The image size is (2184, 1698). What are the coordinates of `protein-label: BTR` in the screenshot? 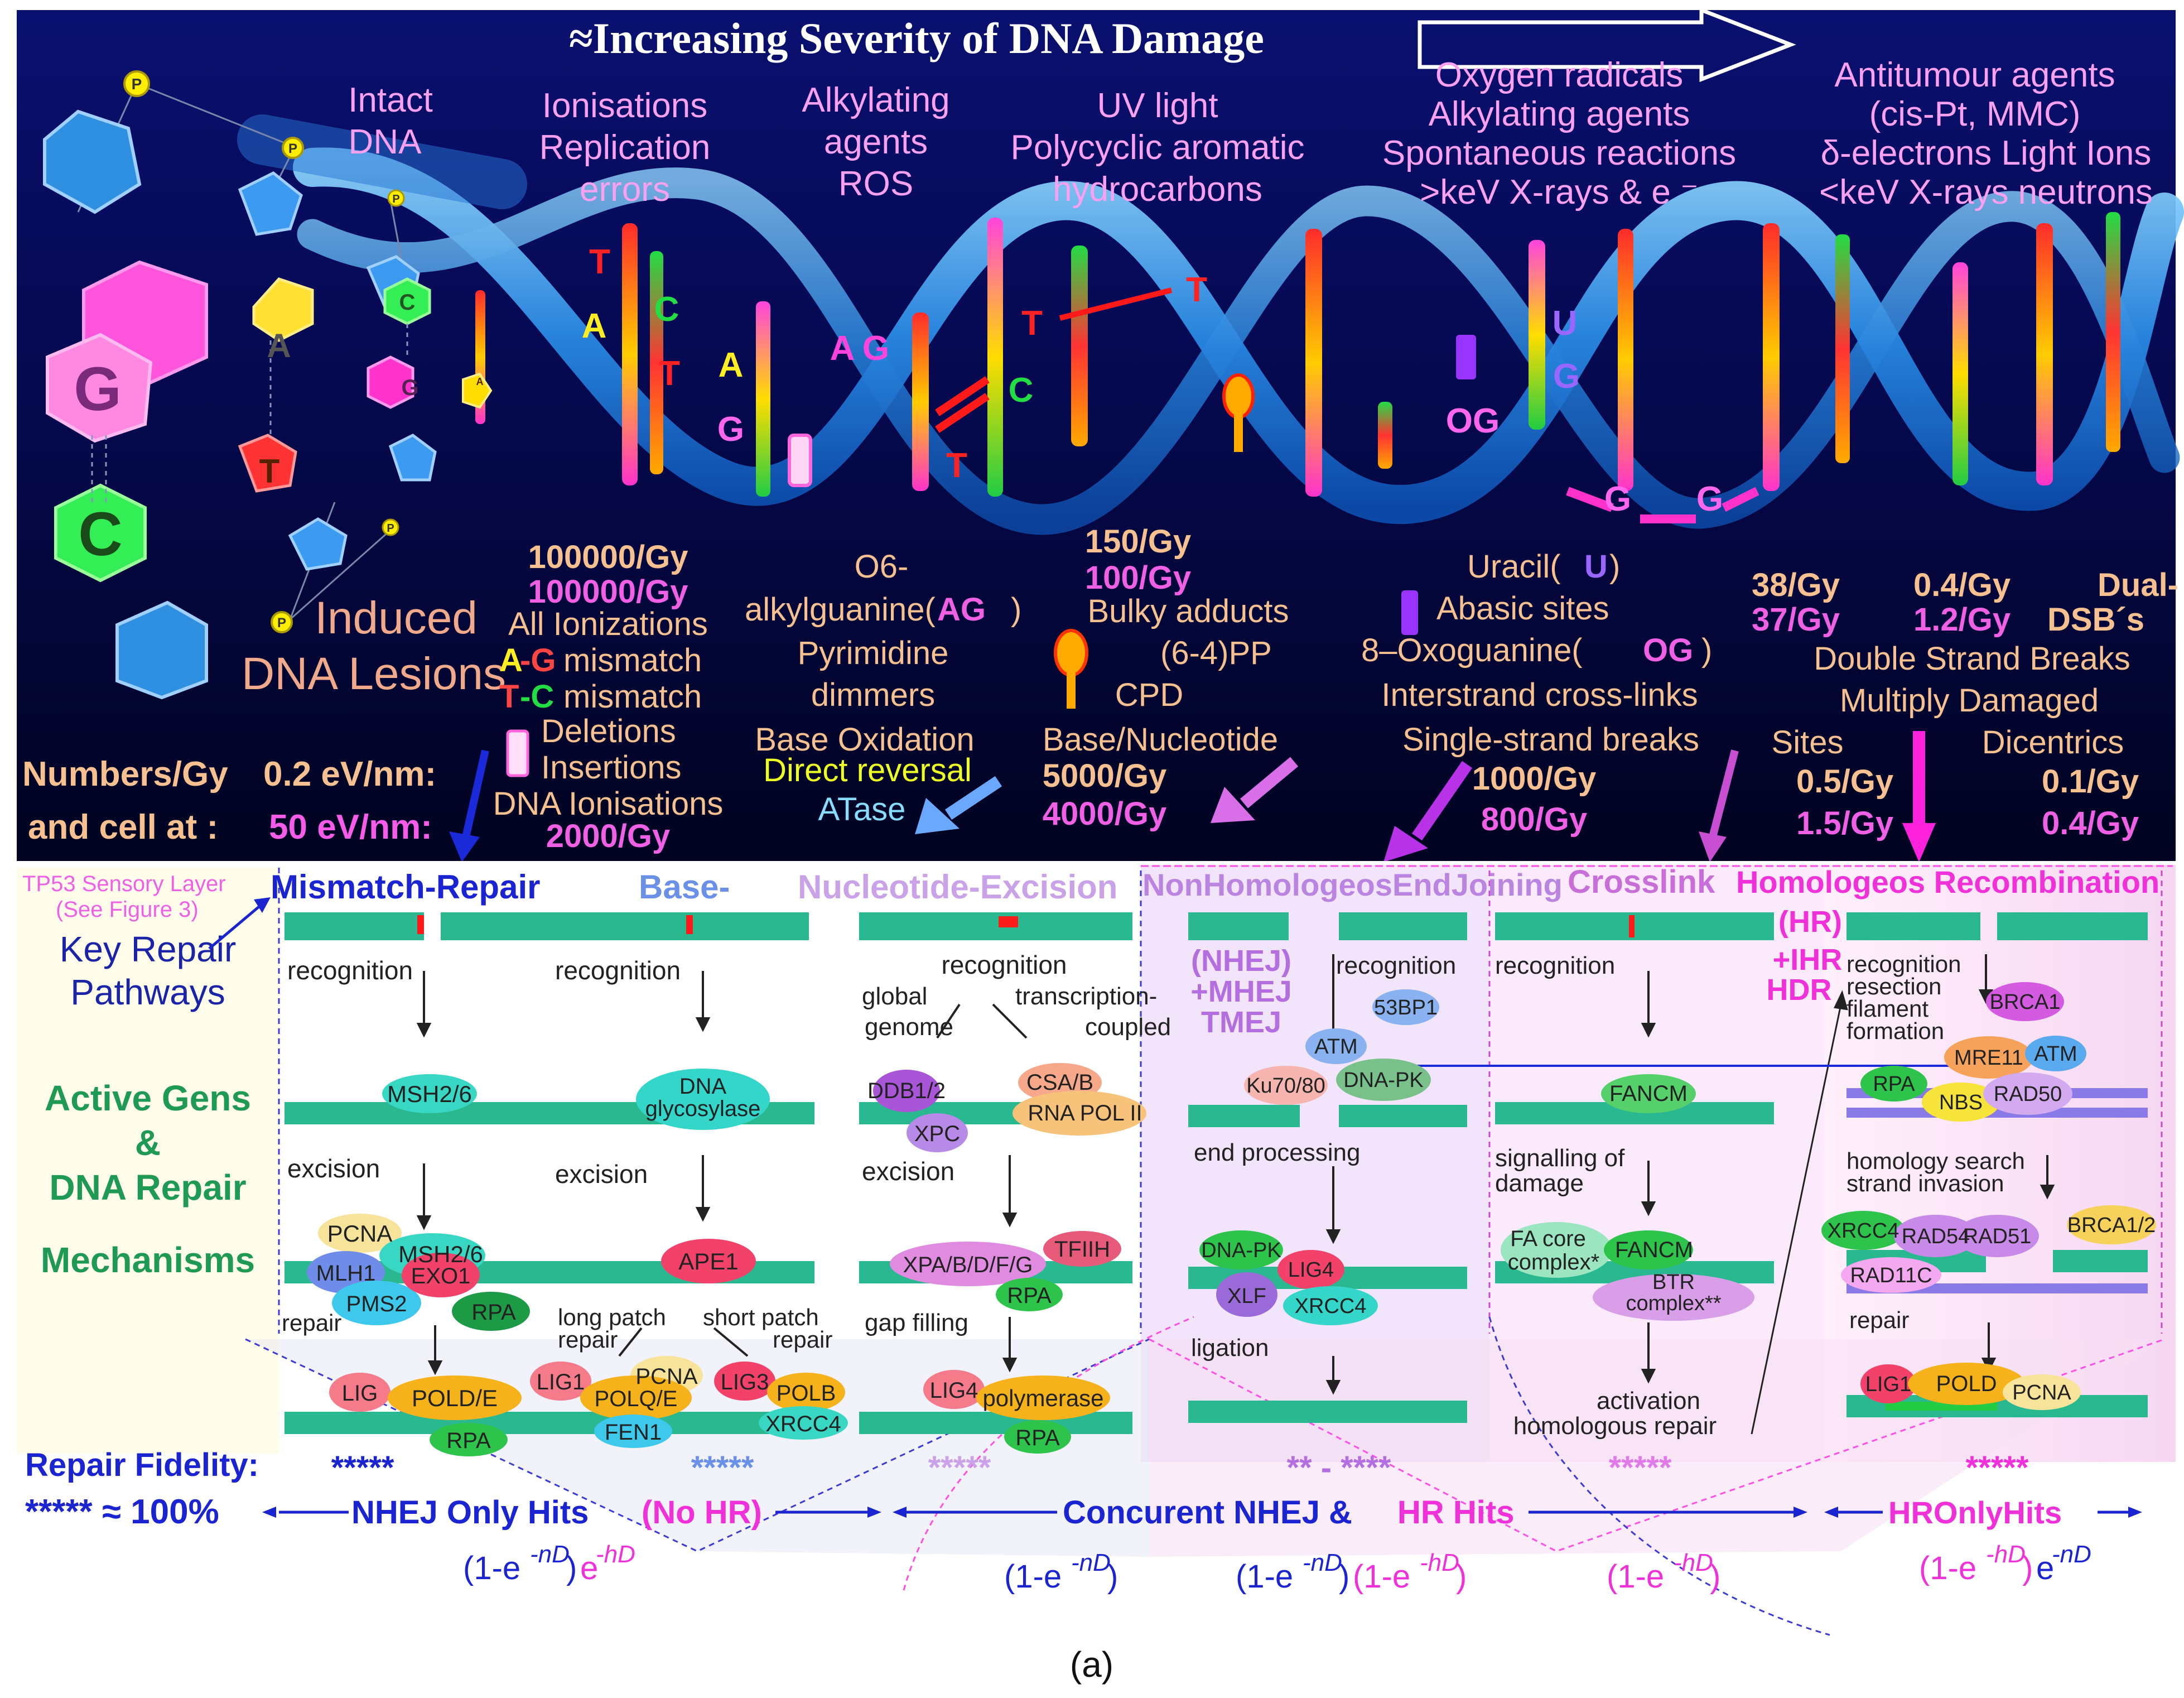 It's located at (1673, 1282).